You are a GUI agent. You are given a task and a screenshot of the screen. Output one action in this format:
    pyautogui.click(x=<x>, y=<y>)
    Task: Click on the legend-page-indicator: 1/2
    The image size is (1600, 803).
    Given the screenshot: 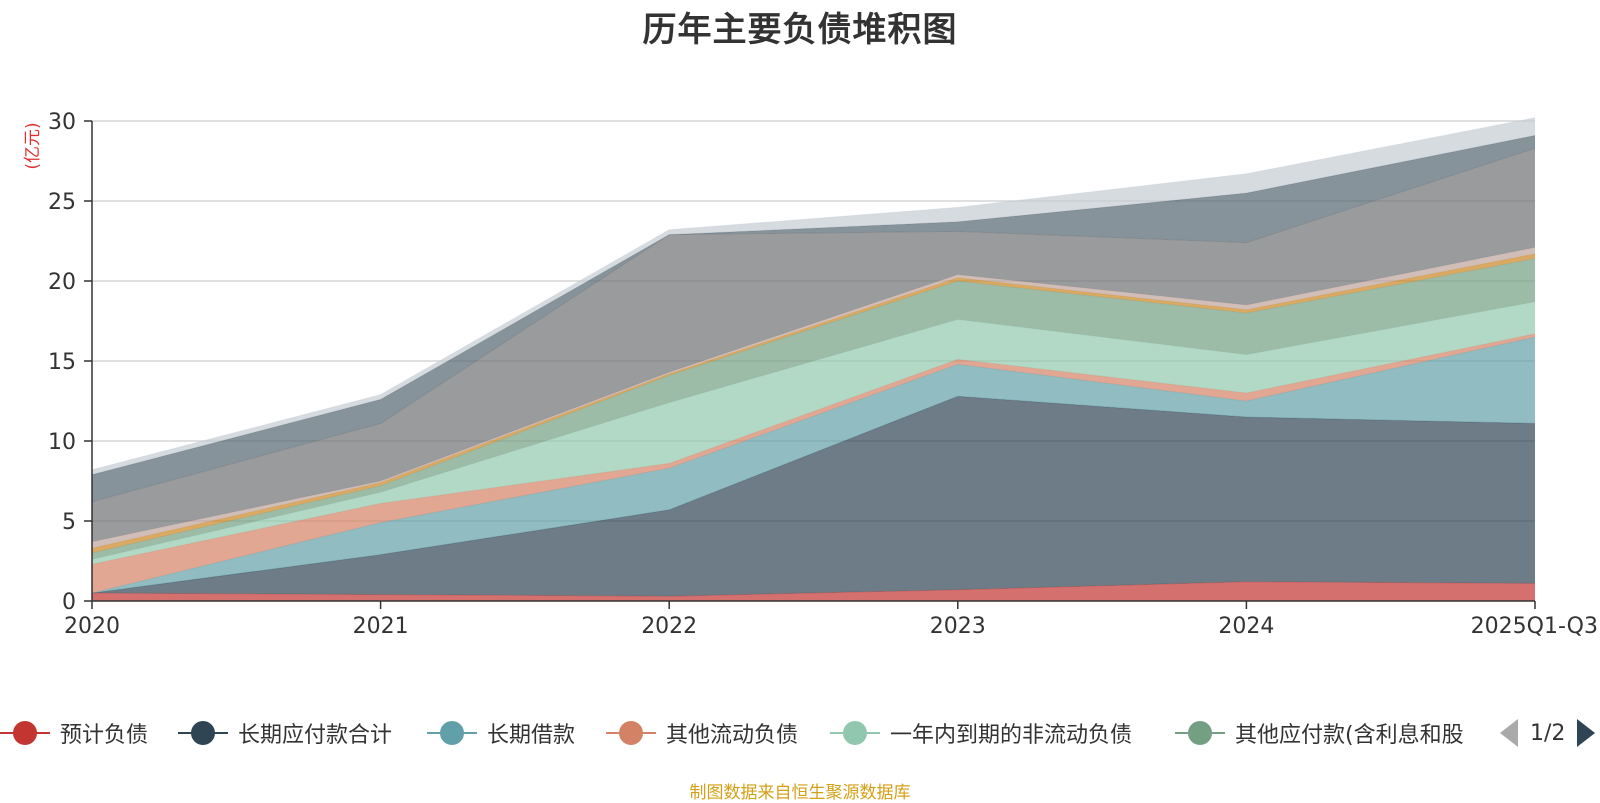 What is the action you would take?
    pyautogui.click(x=1548, y=733)
    